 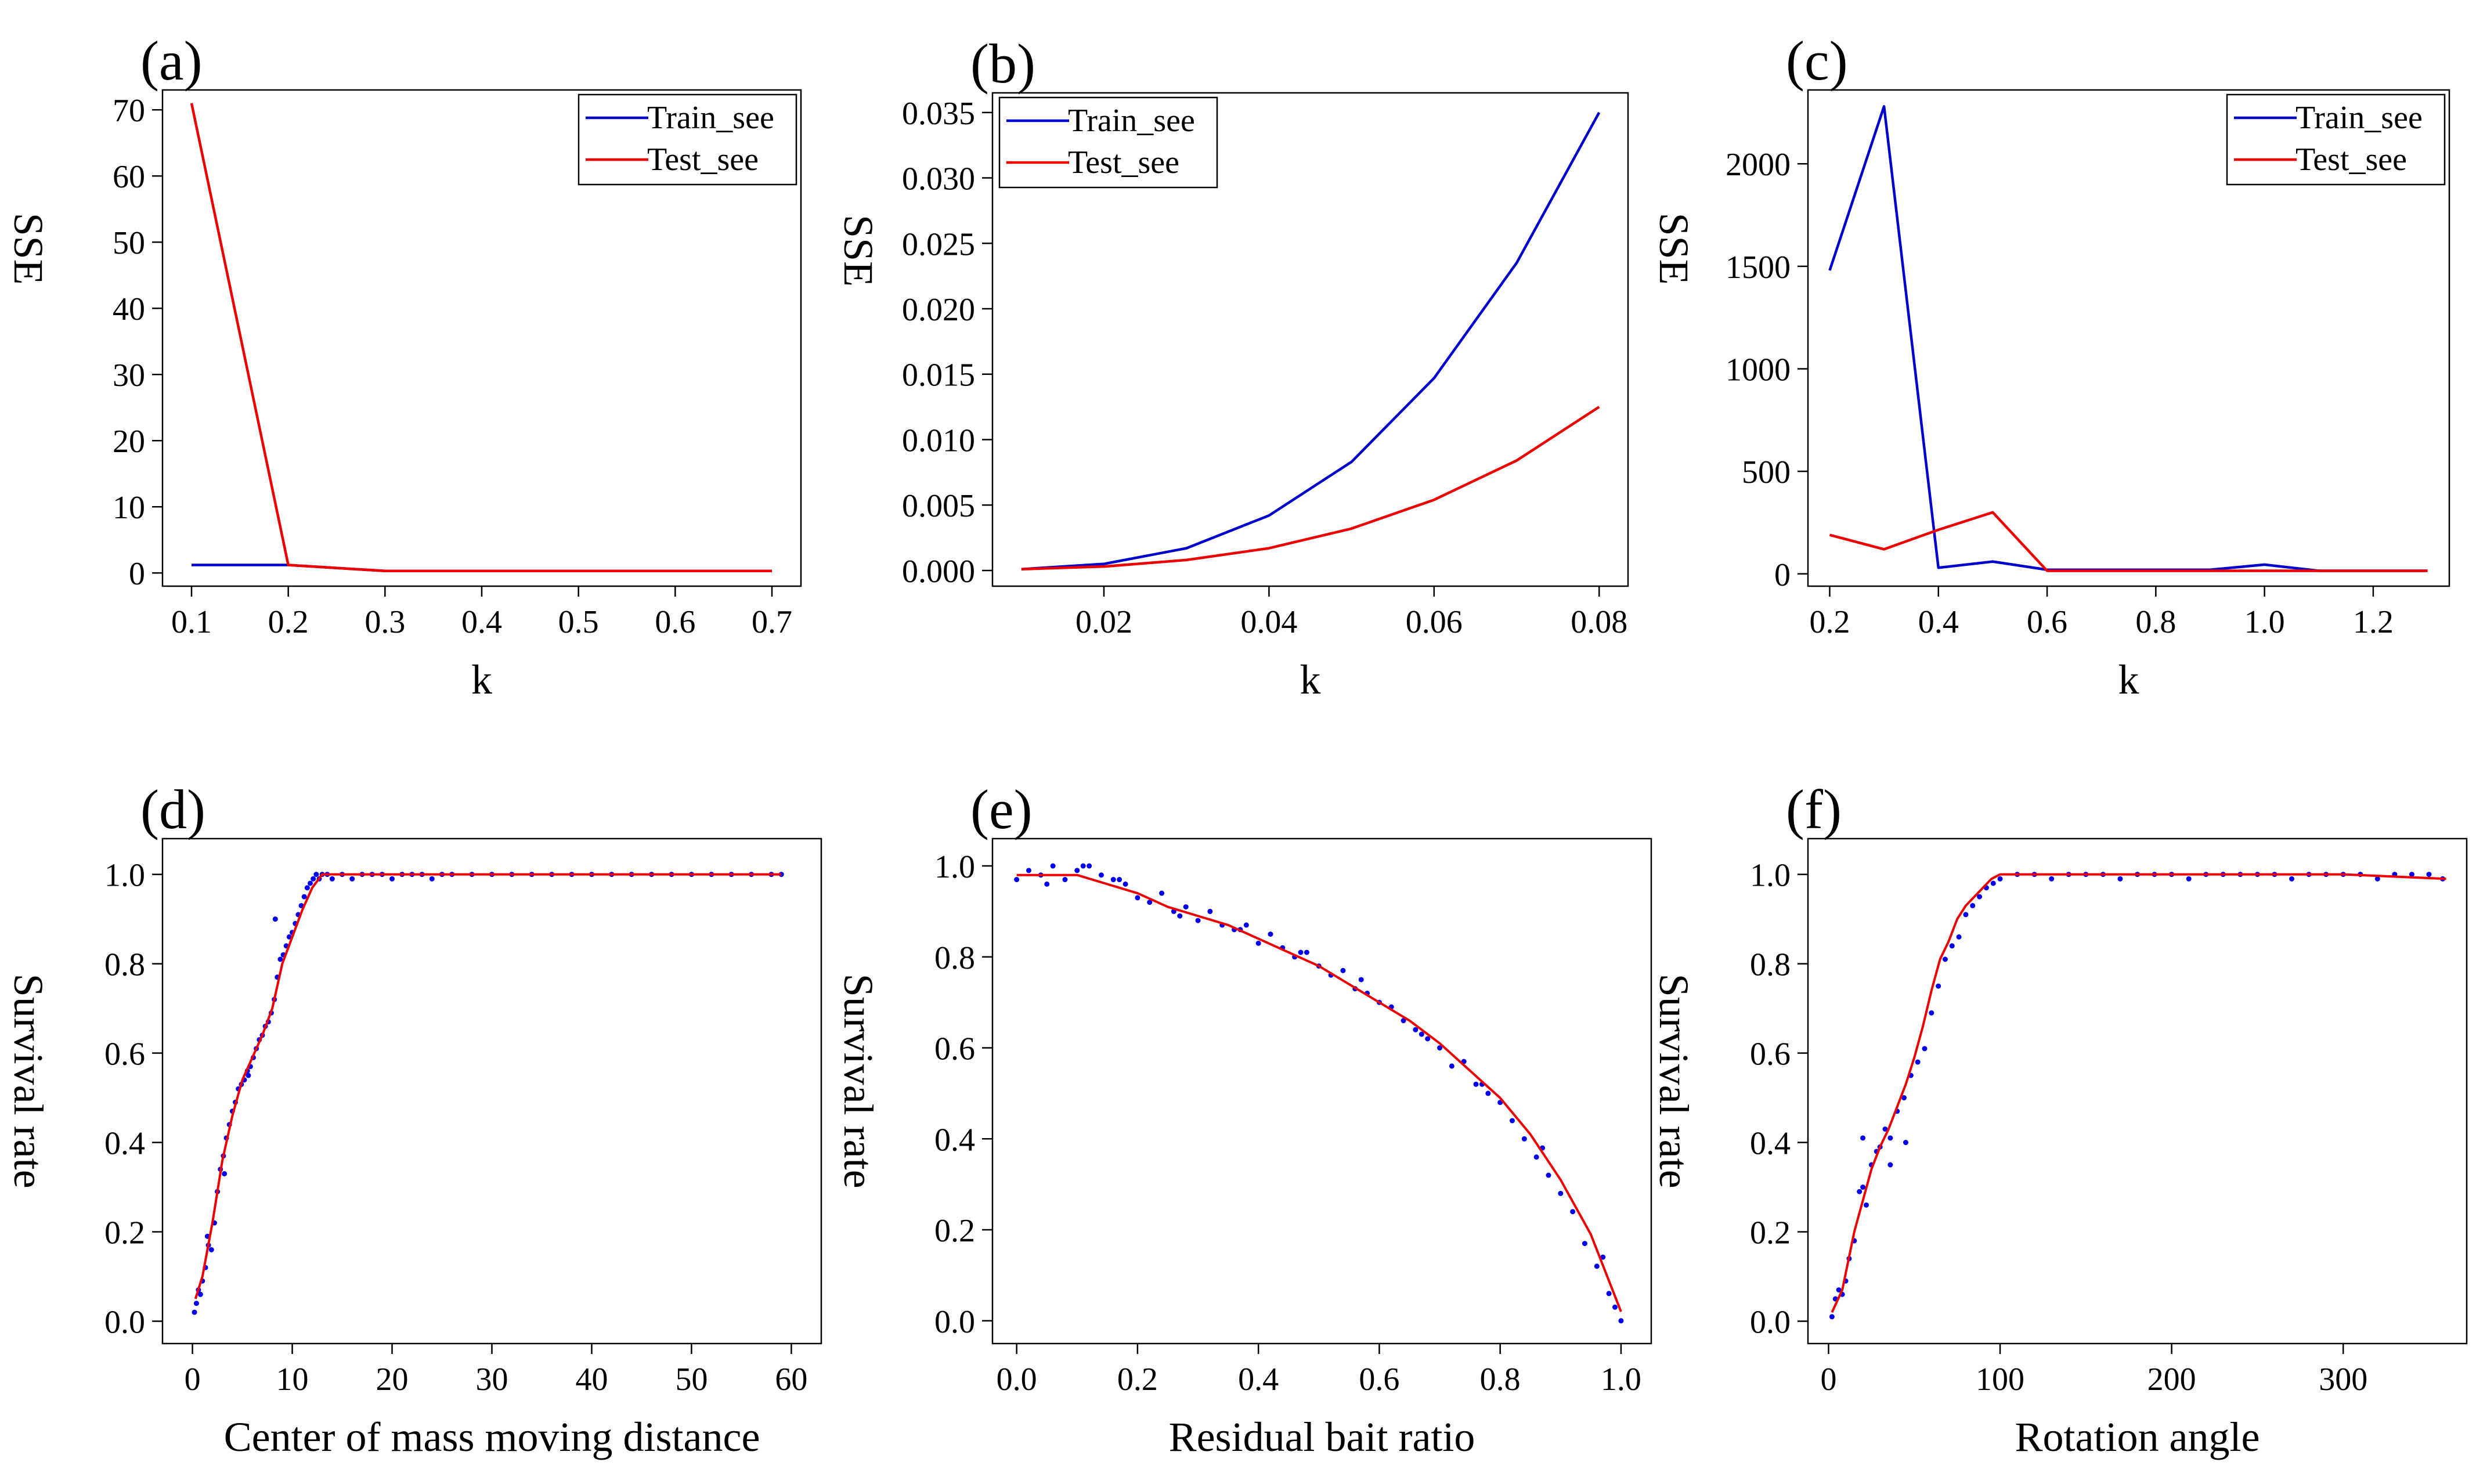 I want to click on y-tick-label: 20, so click(x=129, y=442).